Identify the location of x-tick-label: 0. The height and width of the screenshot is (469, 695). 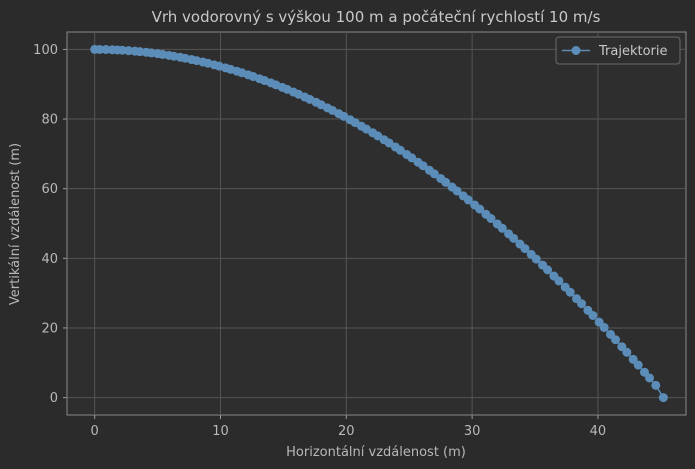
(95, 431).